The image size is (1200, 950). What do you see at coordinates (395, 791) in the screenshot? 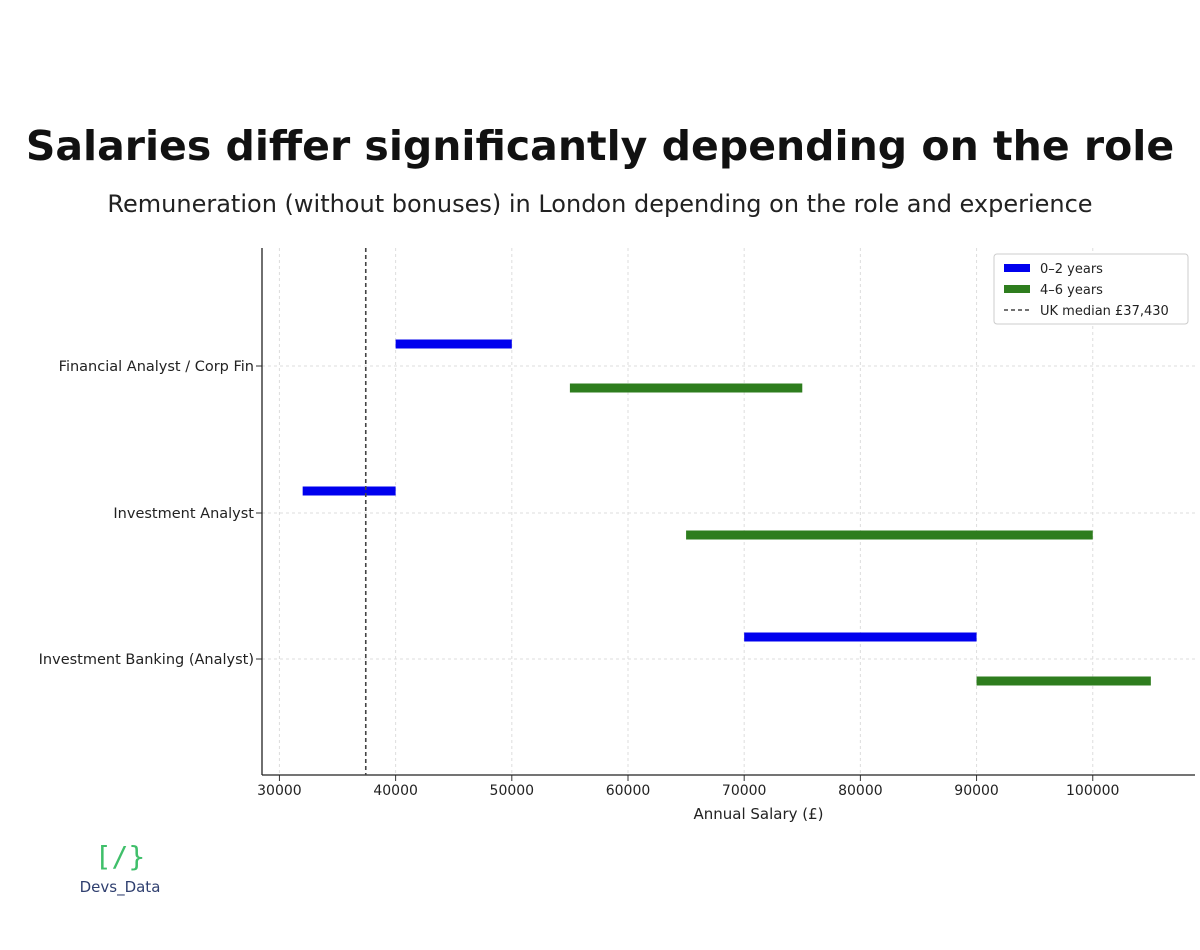
I see `x-tick-label: 40000` at bounding box center [395, 791].